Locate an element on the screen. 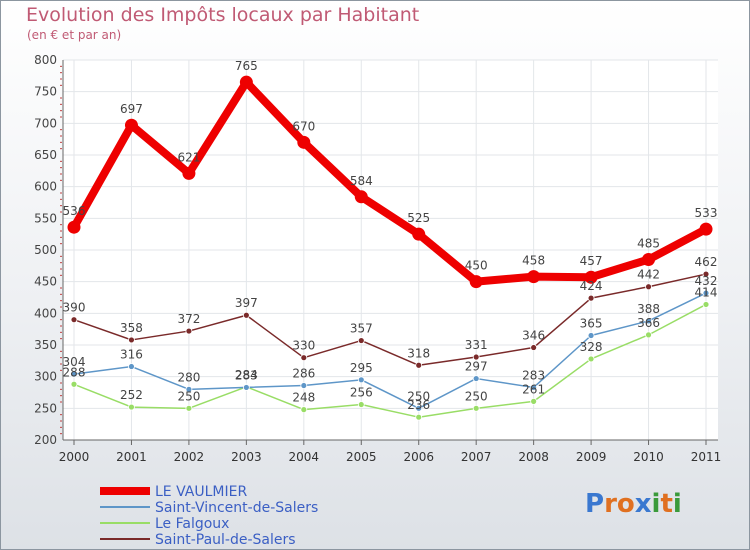 This screenshot has height=550, width=750. legend-label: Saint-Paul-de-Salers is located at coordinates (225, 540).